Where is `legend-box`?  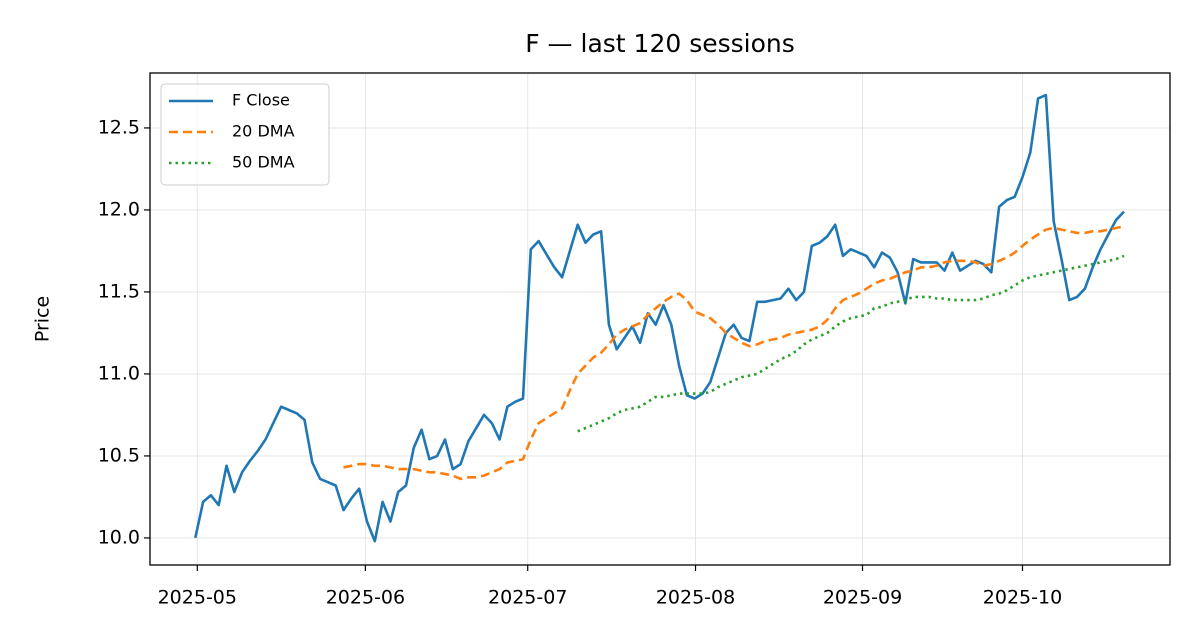
legend-box is located at coordinates (245, 134).